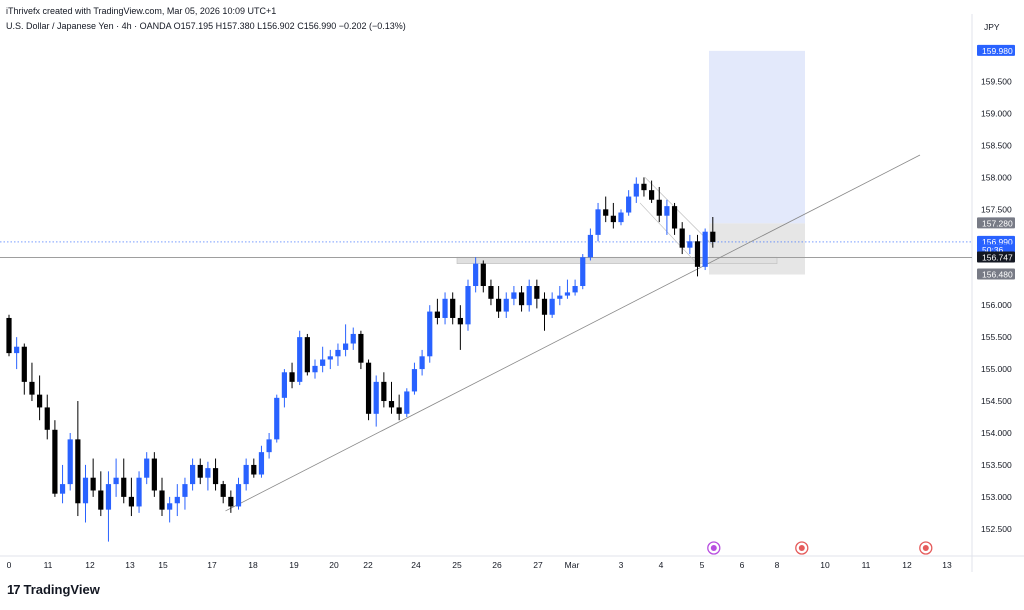 The height and width of the screenshot is (610, 1024). What do you see at coordinates (757, 137) in the screenshot?
I see `target-zone` at bounding box center [757, 137].